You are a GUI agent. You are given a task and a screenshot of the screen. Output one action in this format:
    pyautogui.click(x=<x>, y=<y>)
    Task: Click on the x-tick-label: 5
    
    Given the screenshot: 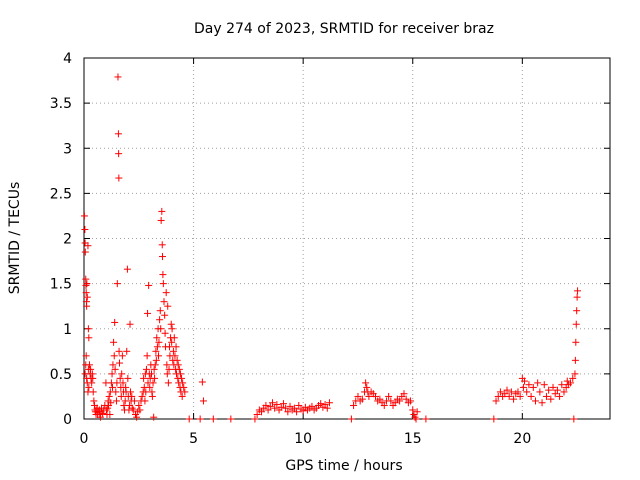 What is the action you would take?
    pyautogui.click(x=193, y=439)
    